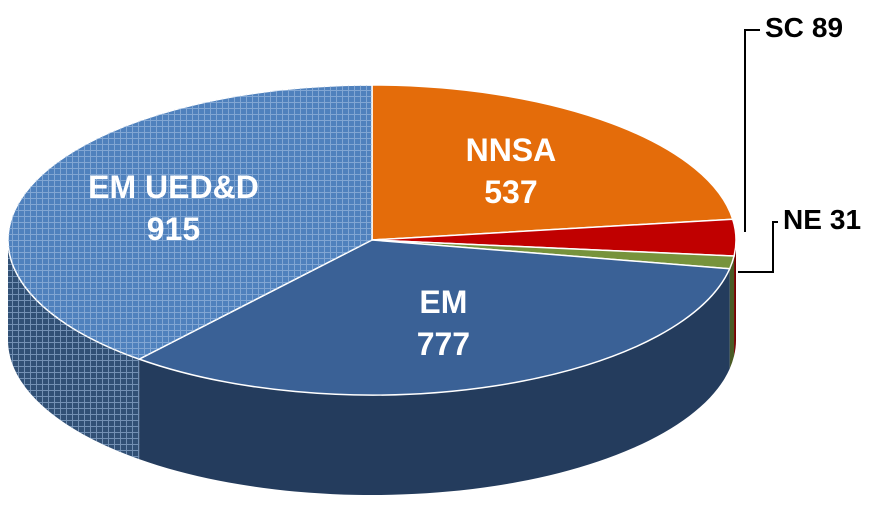 This screenshot has width=894, height=529. I want to click on slice-label: EM, so click(443, 302).